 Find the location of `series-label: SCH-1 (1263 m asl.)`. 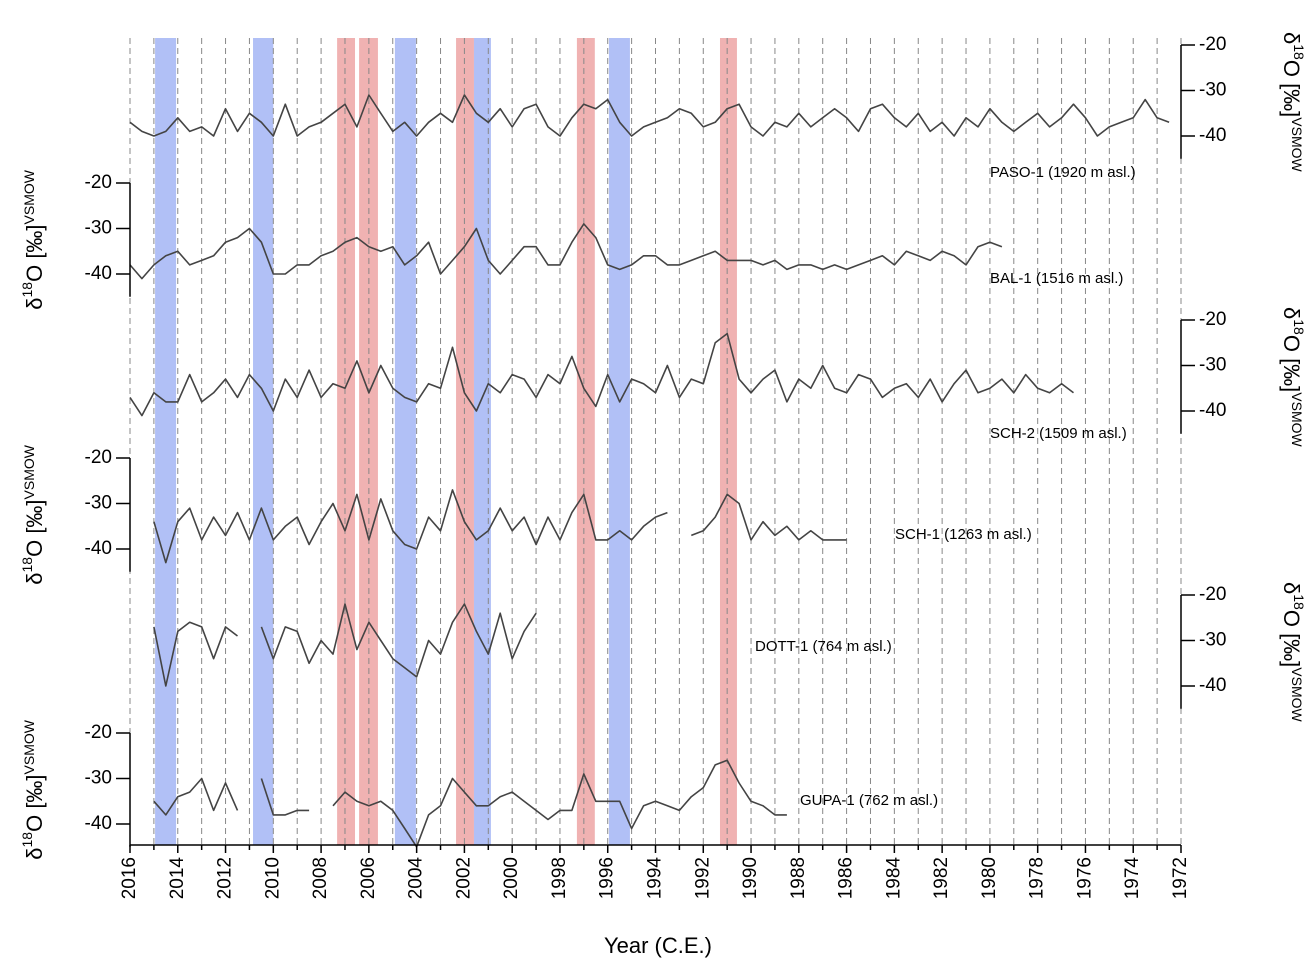

series-label: SCH-1 (1263 m asl.) is located at coordinates (963, 534).